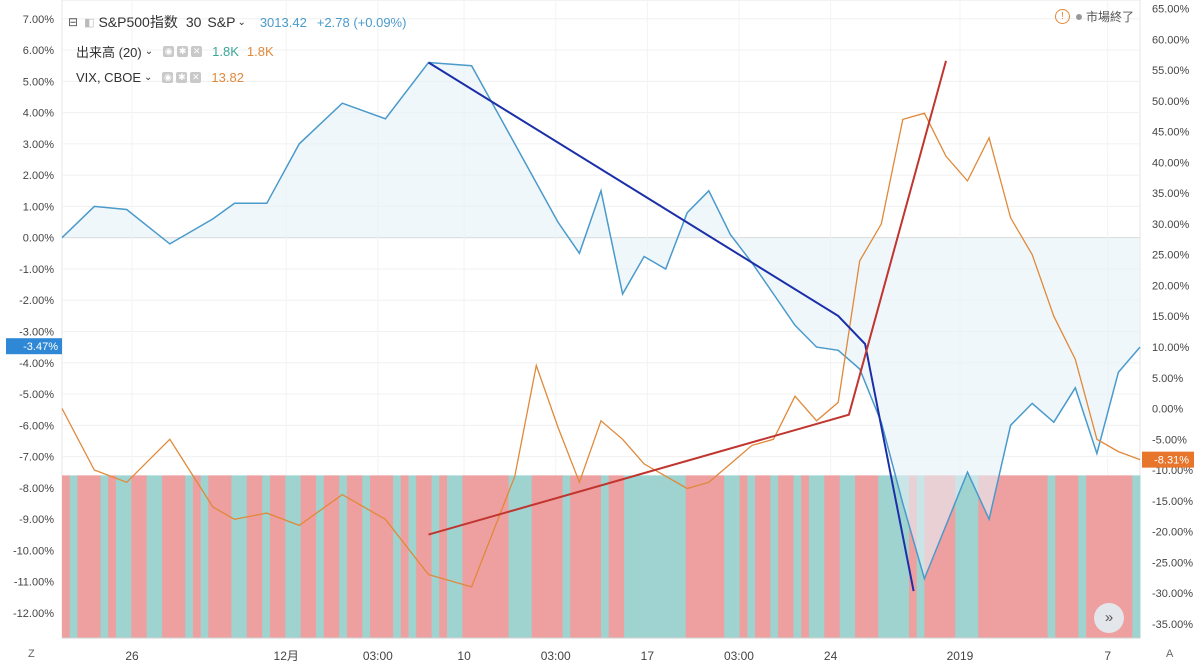 The height and width of the screenshot is (666, 1200). I want to click on scroll-to-realtime-button: », so click(1109, 618).